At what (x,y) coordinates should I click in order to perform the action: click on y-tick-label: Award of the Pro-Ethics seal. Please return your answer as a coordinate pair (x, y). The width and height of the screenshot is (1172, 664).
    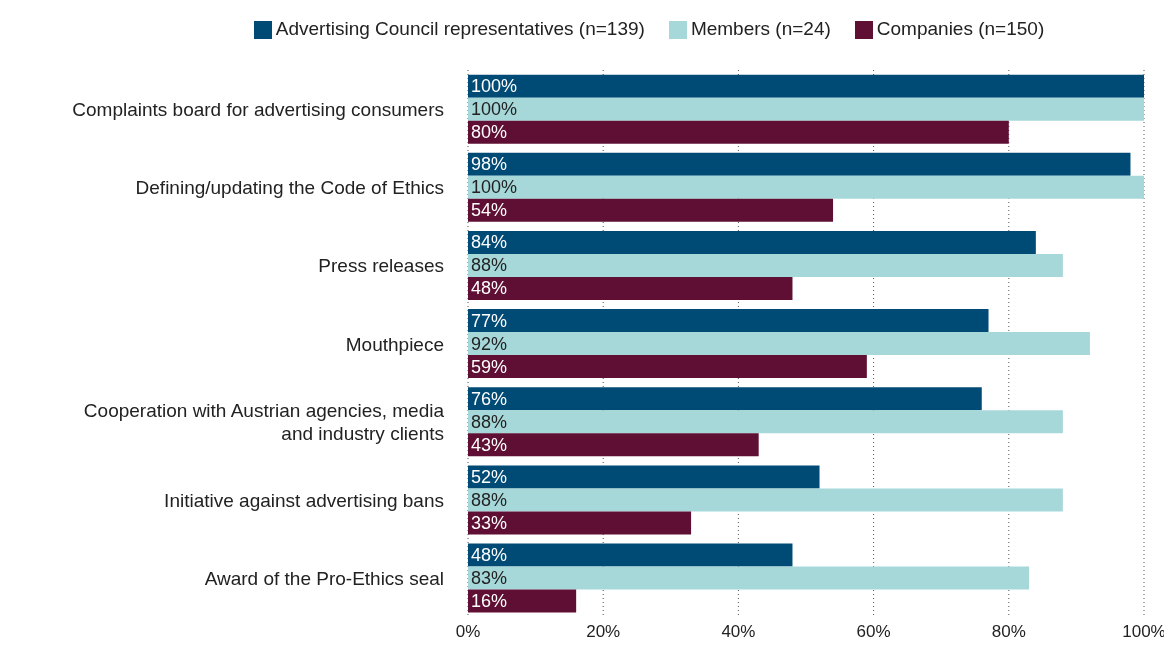
    Looking at the image, I should click on (324, 578).